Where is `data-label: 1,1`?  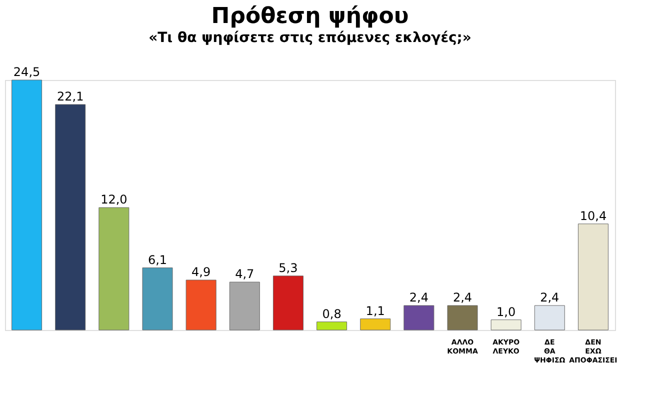 data-label: 1,1 is located at coordinates (375, 311).